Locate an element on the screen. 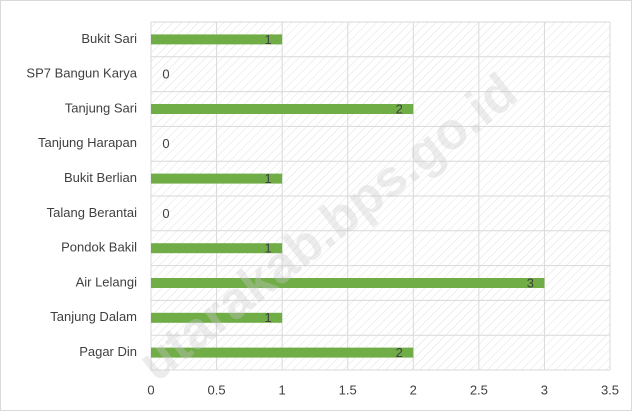 The image size is (632, 411). y-tick-label: Air Lelangi is located at coordinates (107, 281).